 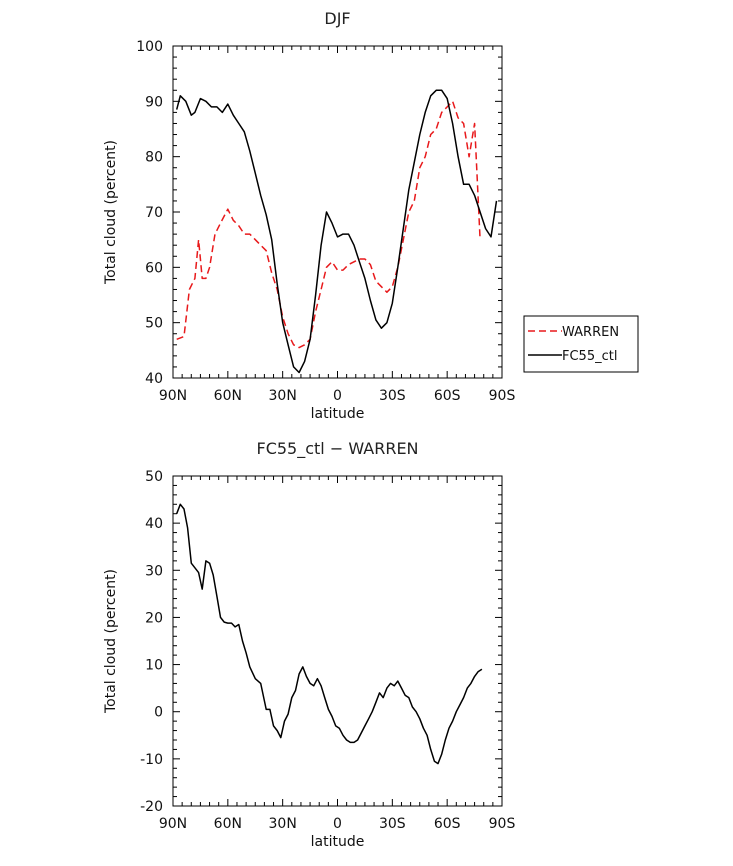 I want to click on series-line-warren, so click(x=328, y=224).